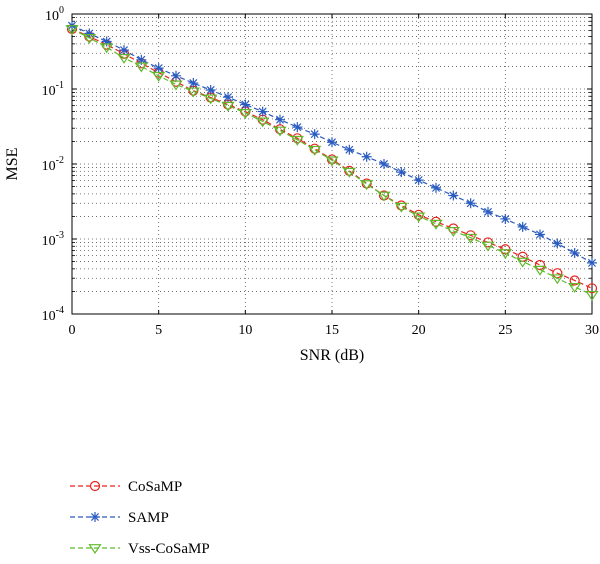 Image resolution: width=600 pixels, height=564 pixels. I want to click on x-tick-label: 25, so click(505, 330).